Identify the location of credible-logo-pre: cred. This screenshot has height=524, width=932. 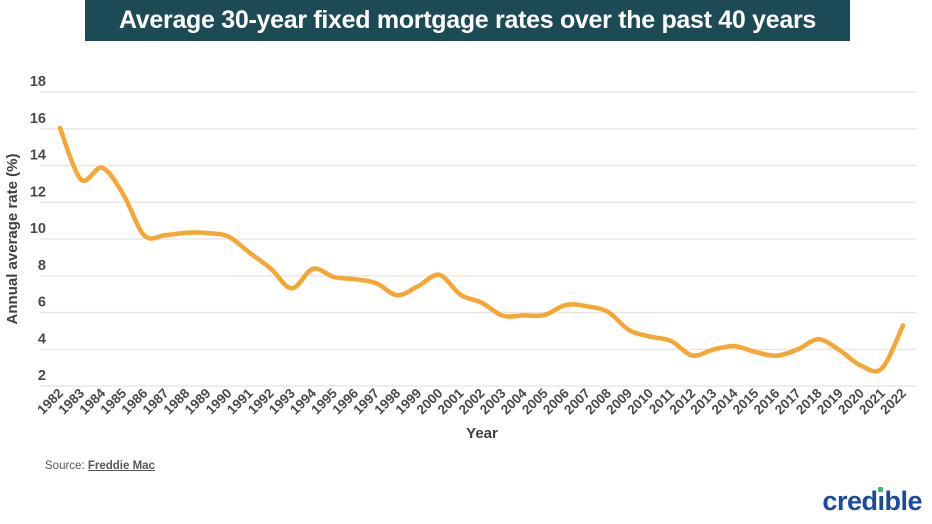
(850, 501).